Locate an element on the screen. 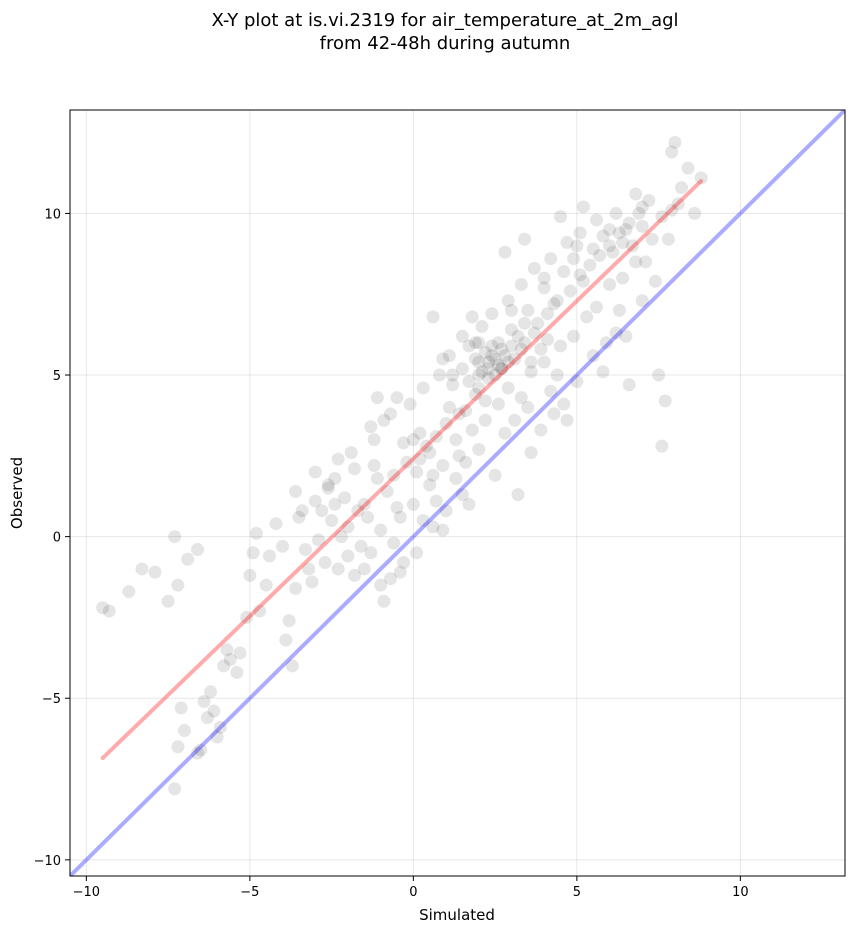  x-tick-label: −5 is located at coordinates (249, 892).